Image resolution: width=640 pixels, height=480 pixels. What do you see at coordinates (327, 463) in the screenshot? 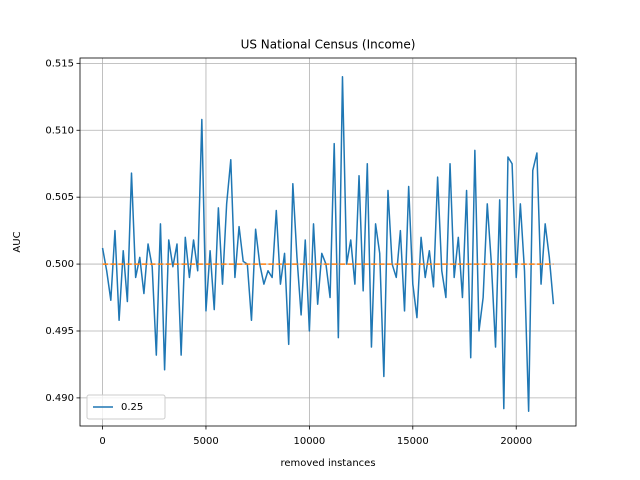
I see `x-axis-label: removed instances` at bounding box center [327, 463].